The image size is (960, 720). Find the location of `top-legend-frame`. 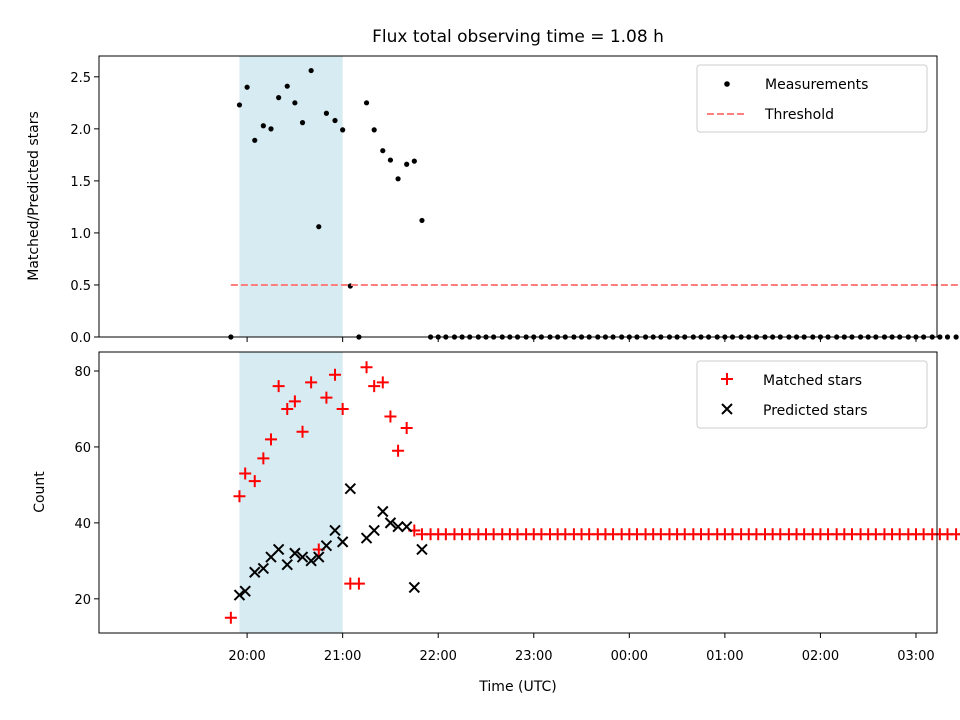

top-legend-frame is located at coordinates (812, 98).